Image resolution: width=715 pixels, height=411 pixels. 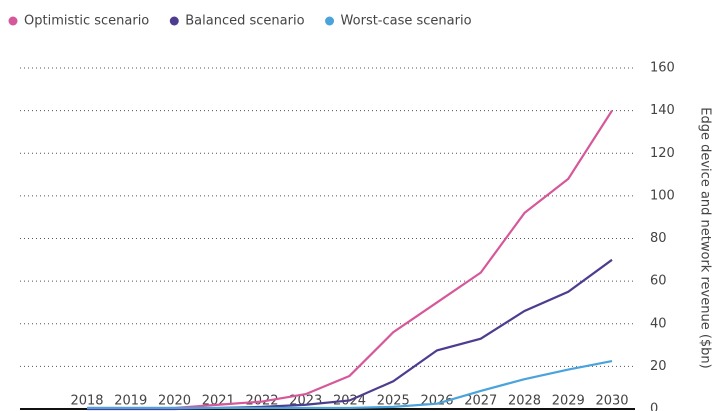 I want to click on y-tick-label: 160, so click(x=662, y=68).